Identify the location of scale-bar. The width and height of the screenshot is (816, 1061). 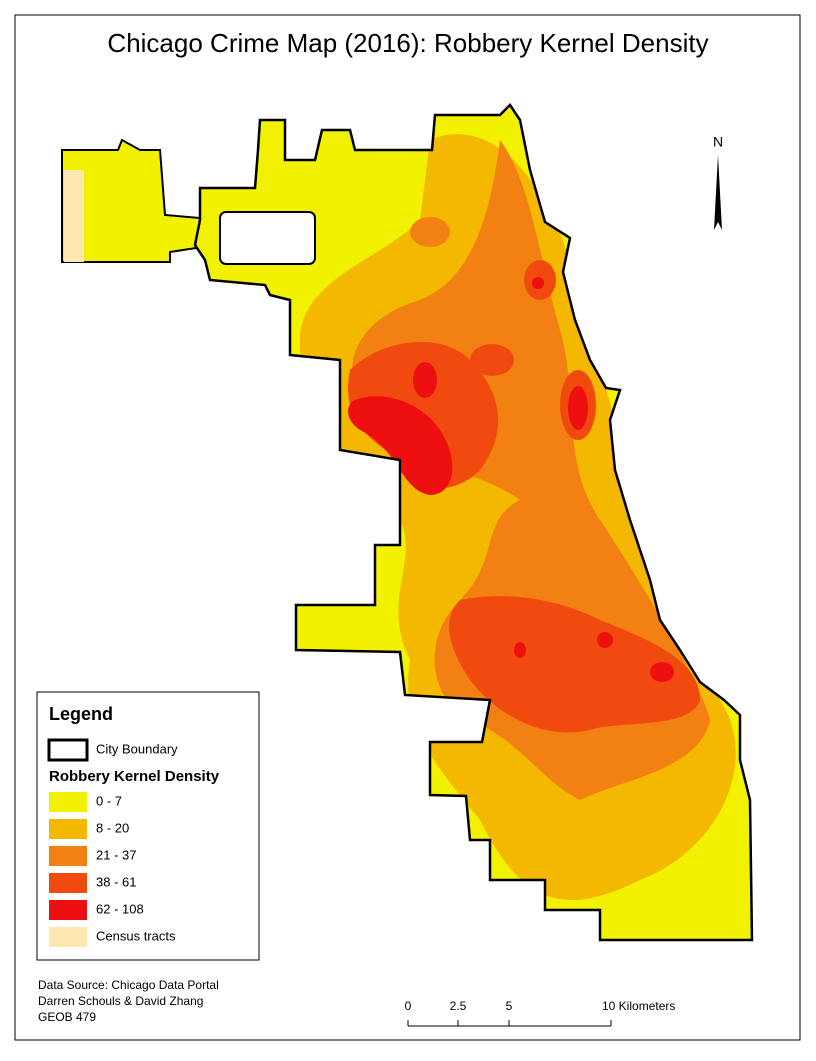
(509, 1023).